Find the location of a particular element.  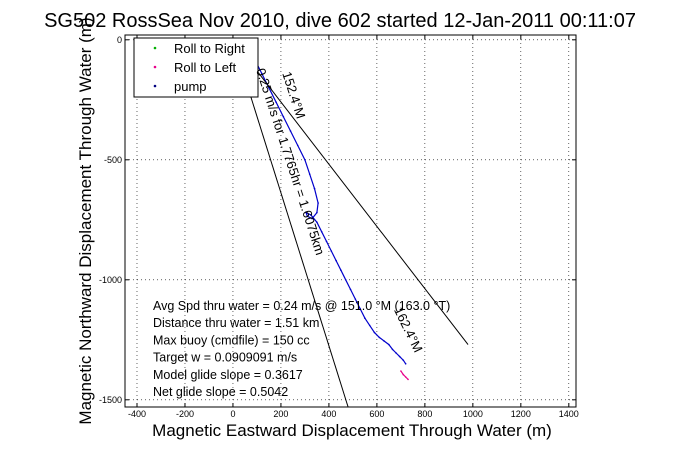

y-tick-label: 0 is located at coordinates (119, 40).